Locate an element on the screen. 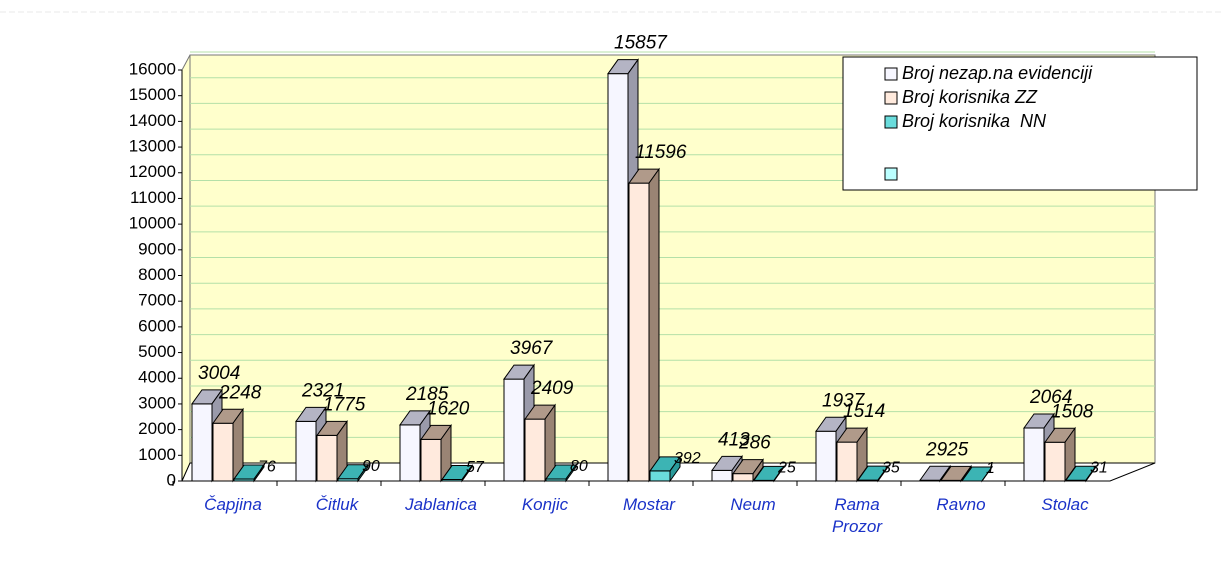  value-label: 2185 is located at coordinates (427, 394).